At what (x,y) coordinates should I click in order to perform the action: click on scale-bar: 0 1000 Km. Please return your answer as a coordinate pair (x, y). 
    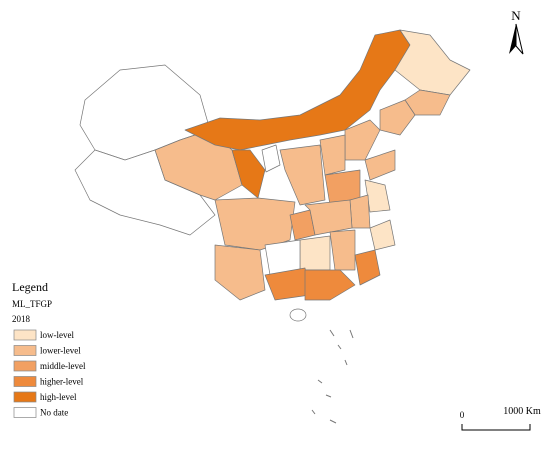
    Looking at the image, I should click on (500, 418).